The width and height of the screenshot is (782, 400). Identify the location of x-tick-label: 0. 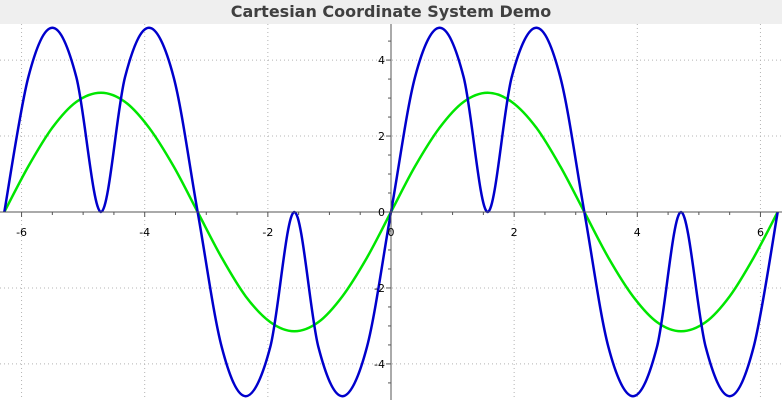
(391, 232).